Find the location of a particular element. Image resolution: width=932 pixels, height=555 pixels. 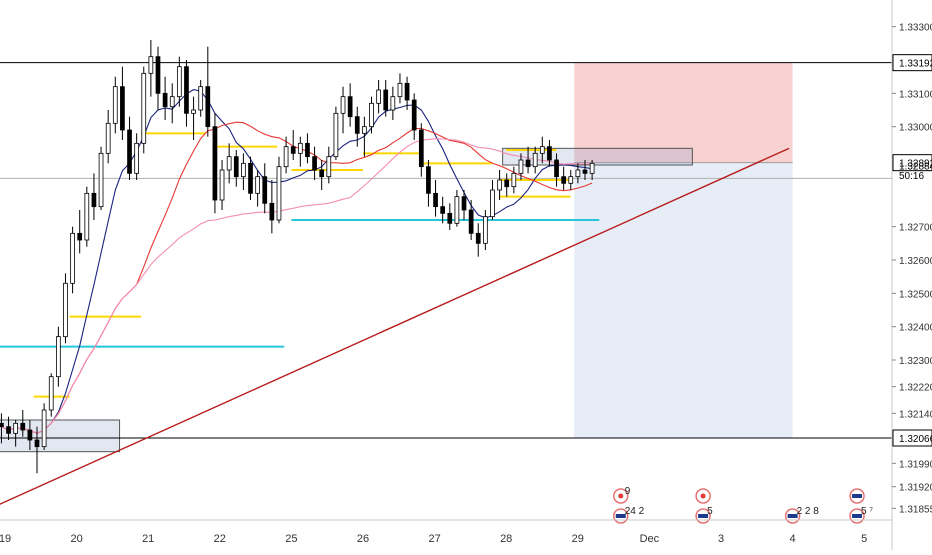

x-tick-label-6: 27 is located at coordinates (434, 539).